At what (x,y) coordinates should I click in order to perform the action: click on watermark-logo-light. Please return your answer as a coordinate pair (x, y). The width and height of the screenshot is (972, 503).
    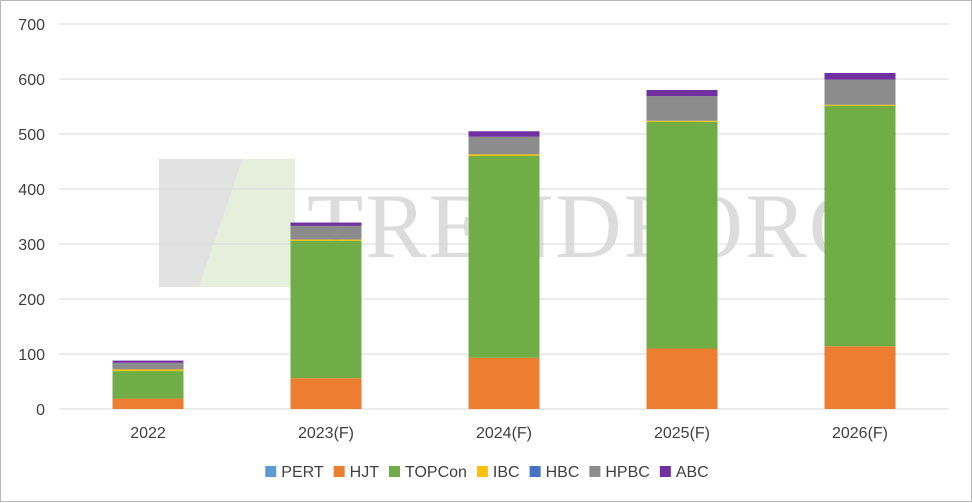
    Looking at the image, I should click on (247, 223).